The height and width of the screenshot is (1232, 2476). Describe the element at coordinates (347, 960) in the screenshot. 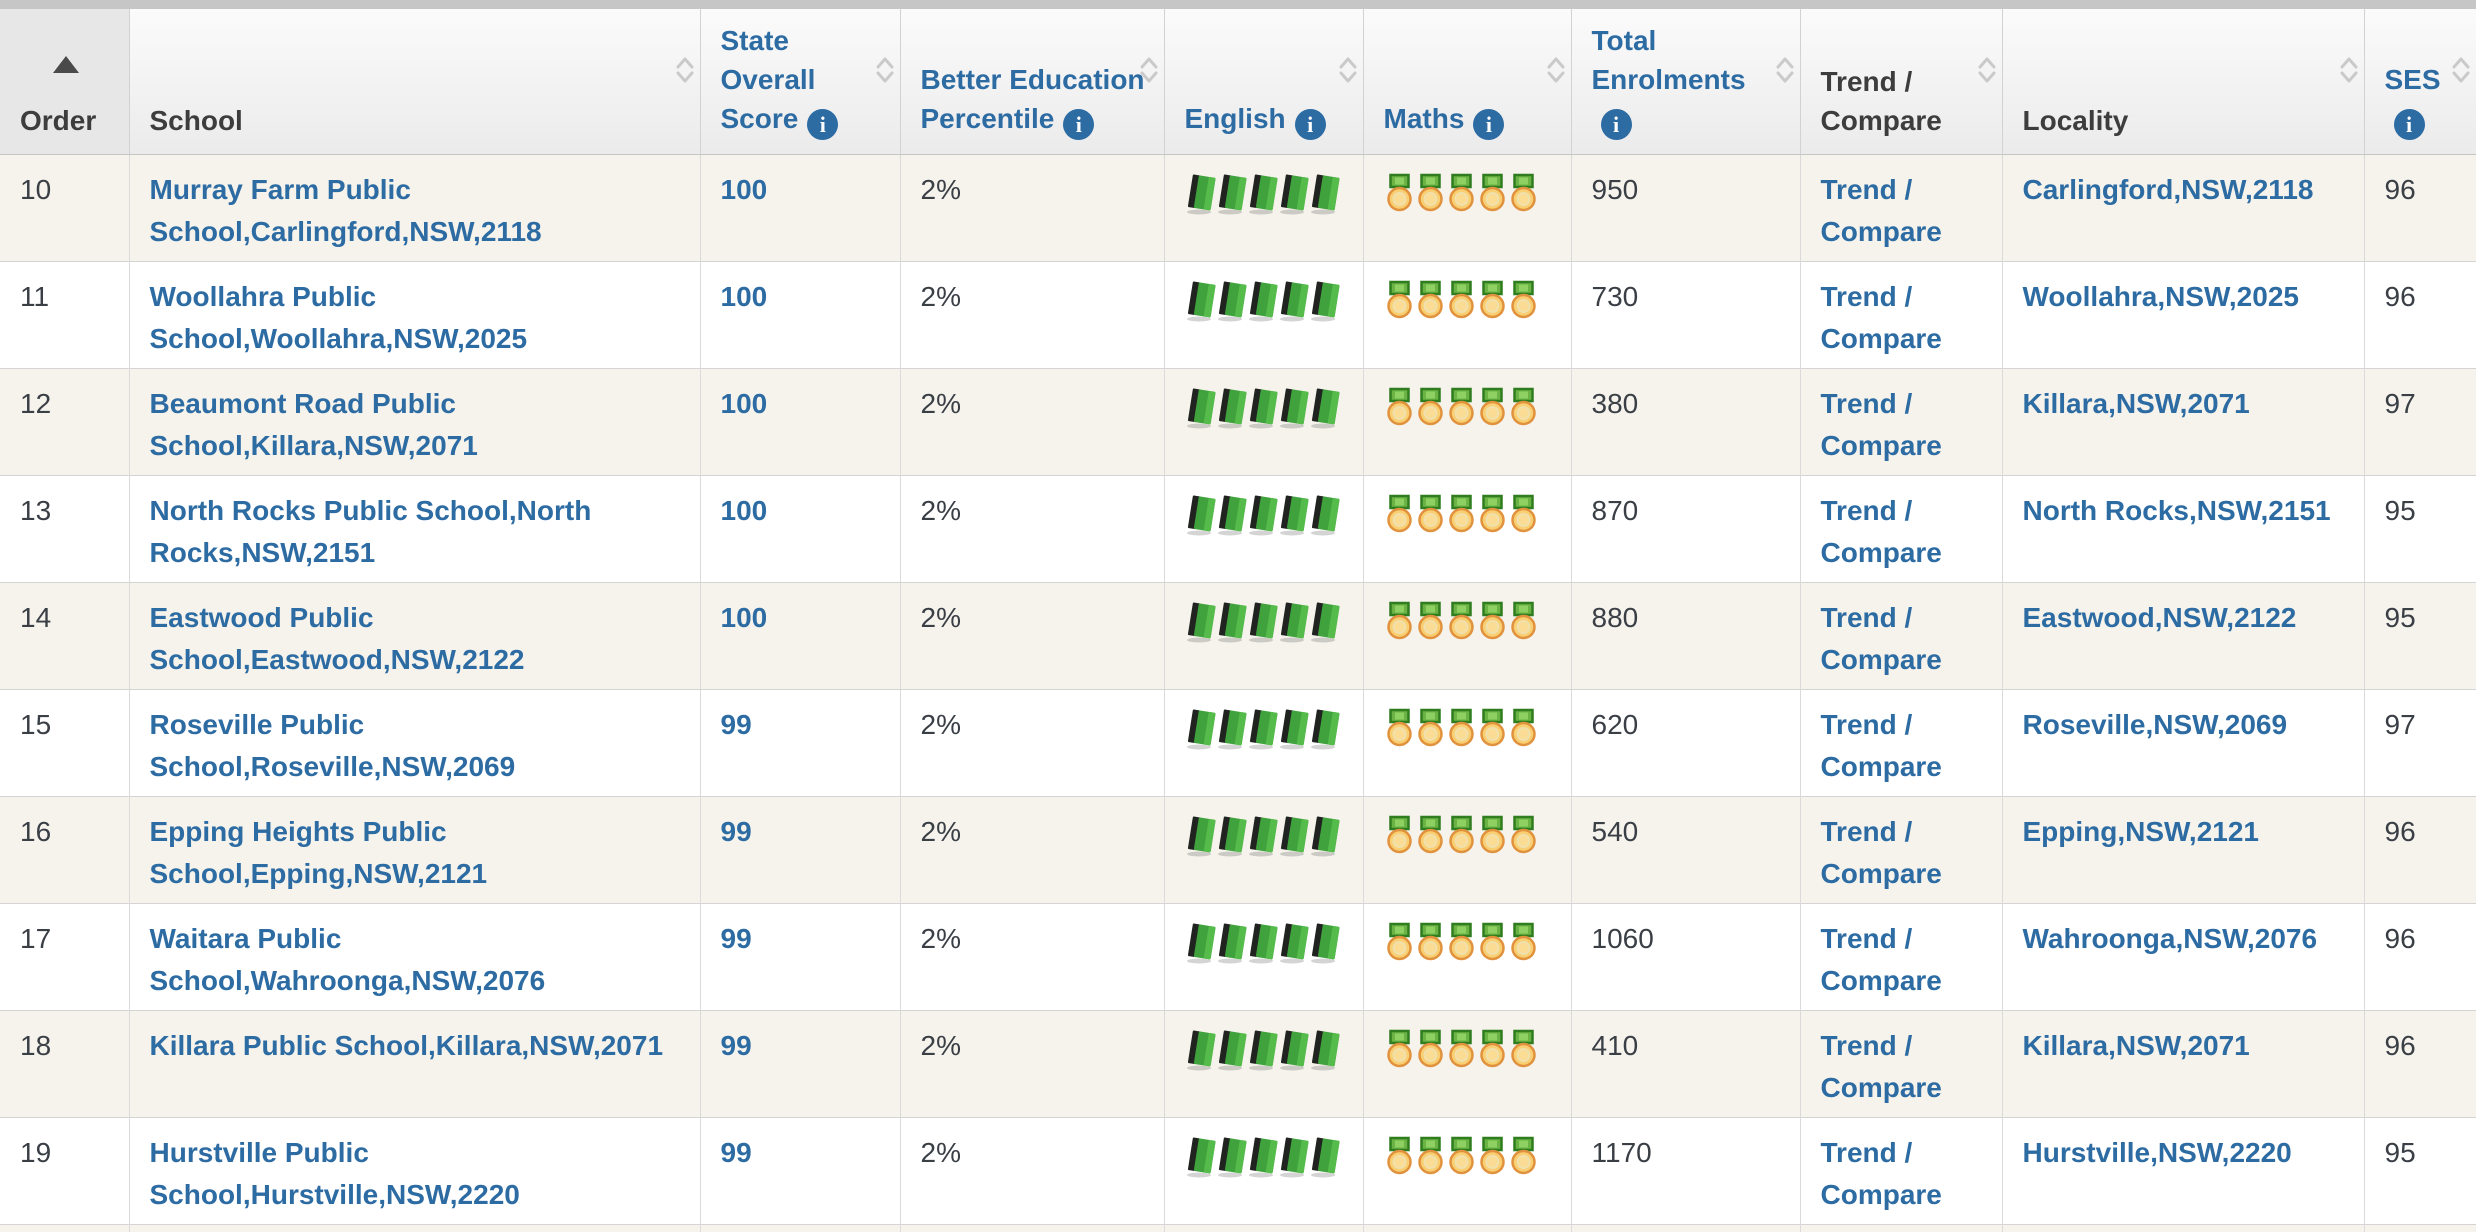

I see `school-link: Waitara Public School,Wahroonga,NSW,2076` at that location.